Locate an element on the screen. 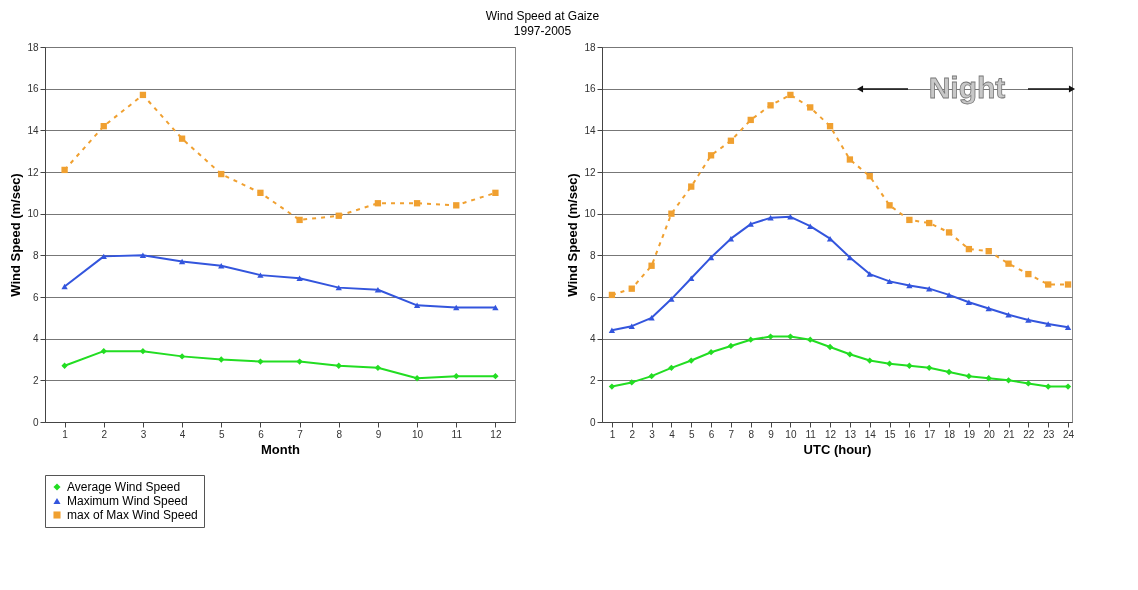  y-tick-label: 16 is located at coordinates (590, 89).